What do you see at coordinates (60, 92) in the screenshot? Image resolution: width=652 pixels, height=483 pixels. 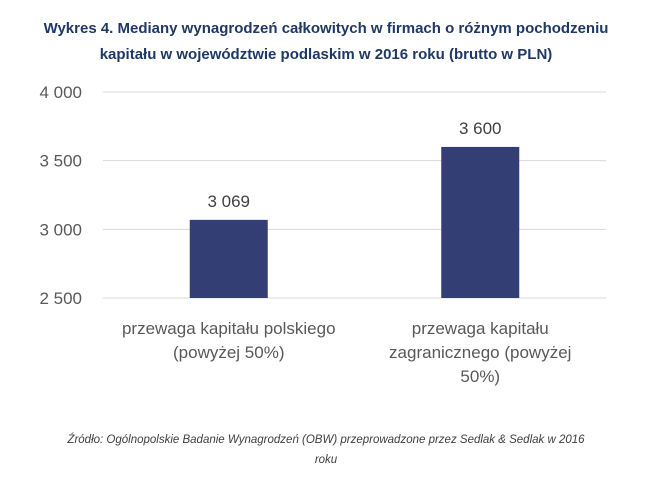 I see `y-tick-label: 4 000` at bounding box center [60, 92].